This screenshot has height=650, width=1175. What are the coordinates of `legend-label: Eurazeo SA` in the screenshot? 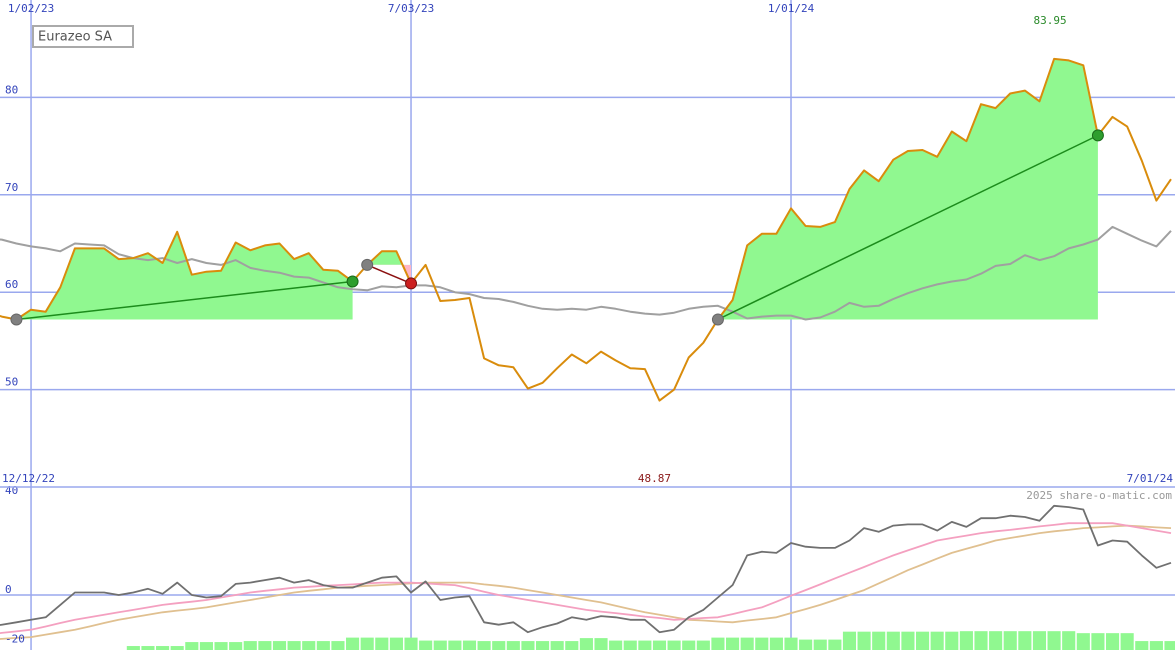 It's located at (75, 37).